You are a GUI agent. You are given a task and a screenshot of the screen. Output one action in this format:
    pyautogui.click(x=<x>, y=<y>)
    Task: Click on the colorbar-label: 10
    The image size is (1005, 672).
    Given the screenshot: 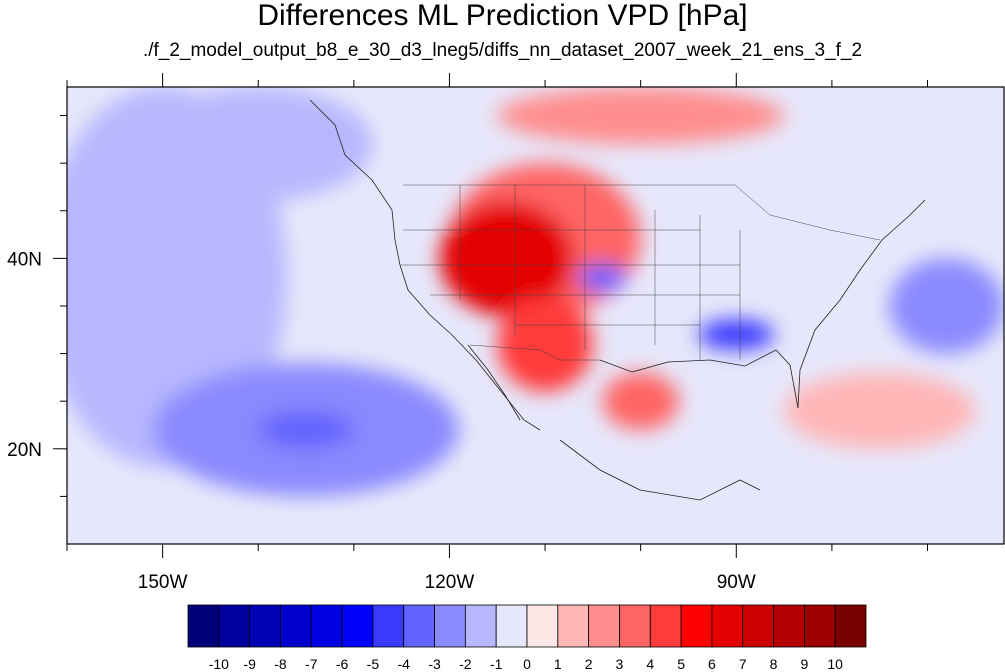 What is the action you would take?
    pyautogui.click(x=835, y=664)
    